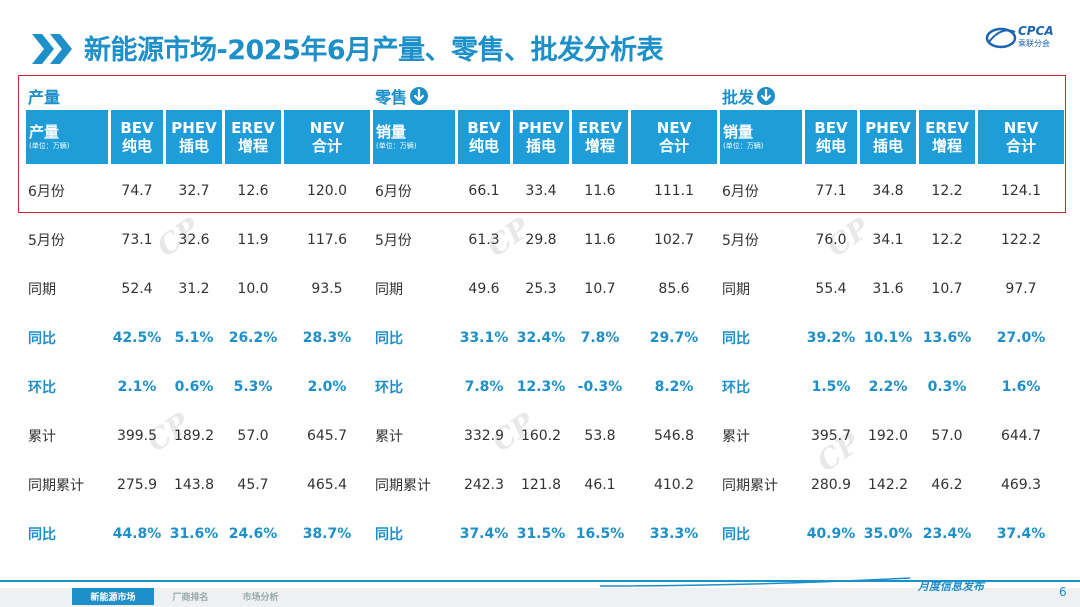 Image resolution: width=1080 pixels, height=607 pixels. Describe the element at coordinates (947, 387) in the screenshot. I see `table-cell: 0.3%` at that location.